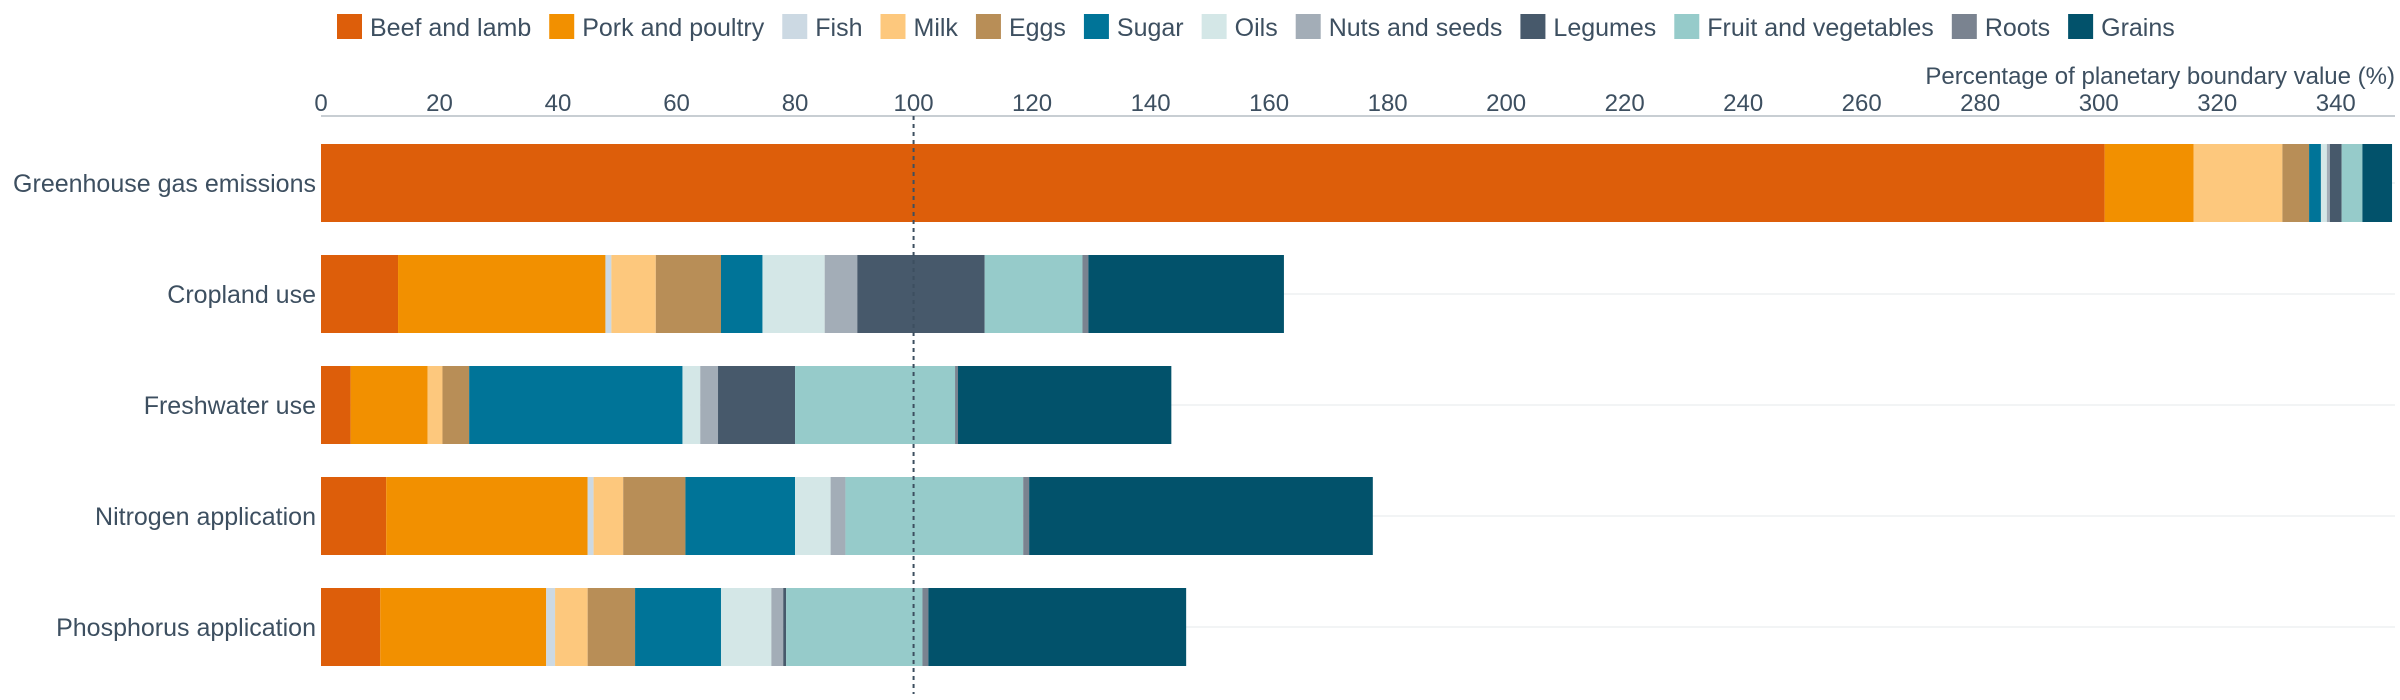 Image resolution: width=2400 pixels, height=700 pixels. I want to click on legend-item-beef-and-lamb: Beef and lamb, so click(434, 28).